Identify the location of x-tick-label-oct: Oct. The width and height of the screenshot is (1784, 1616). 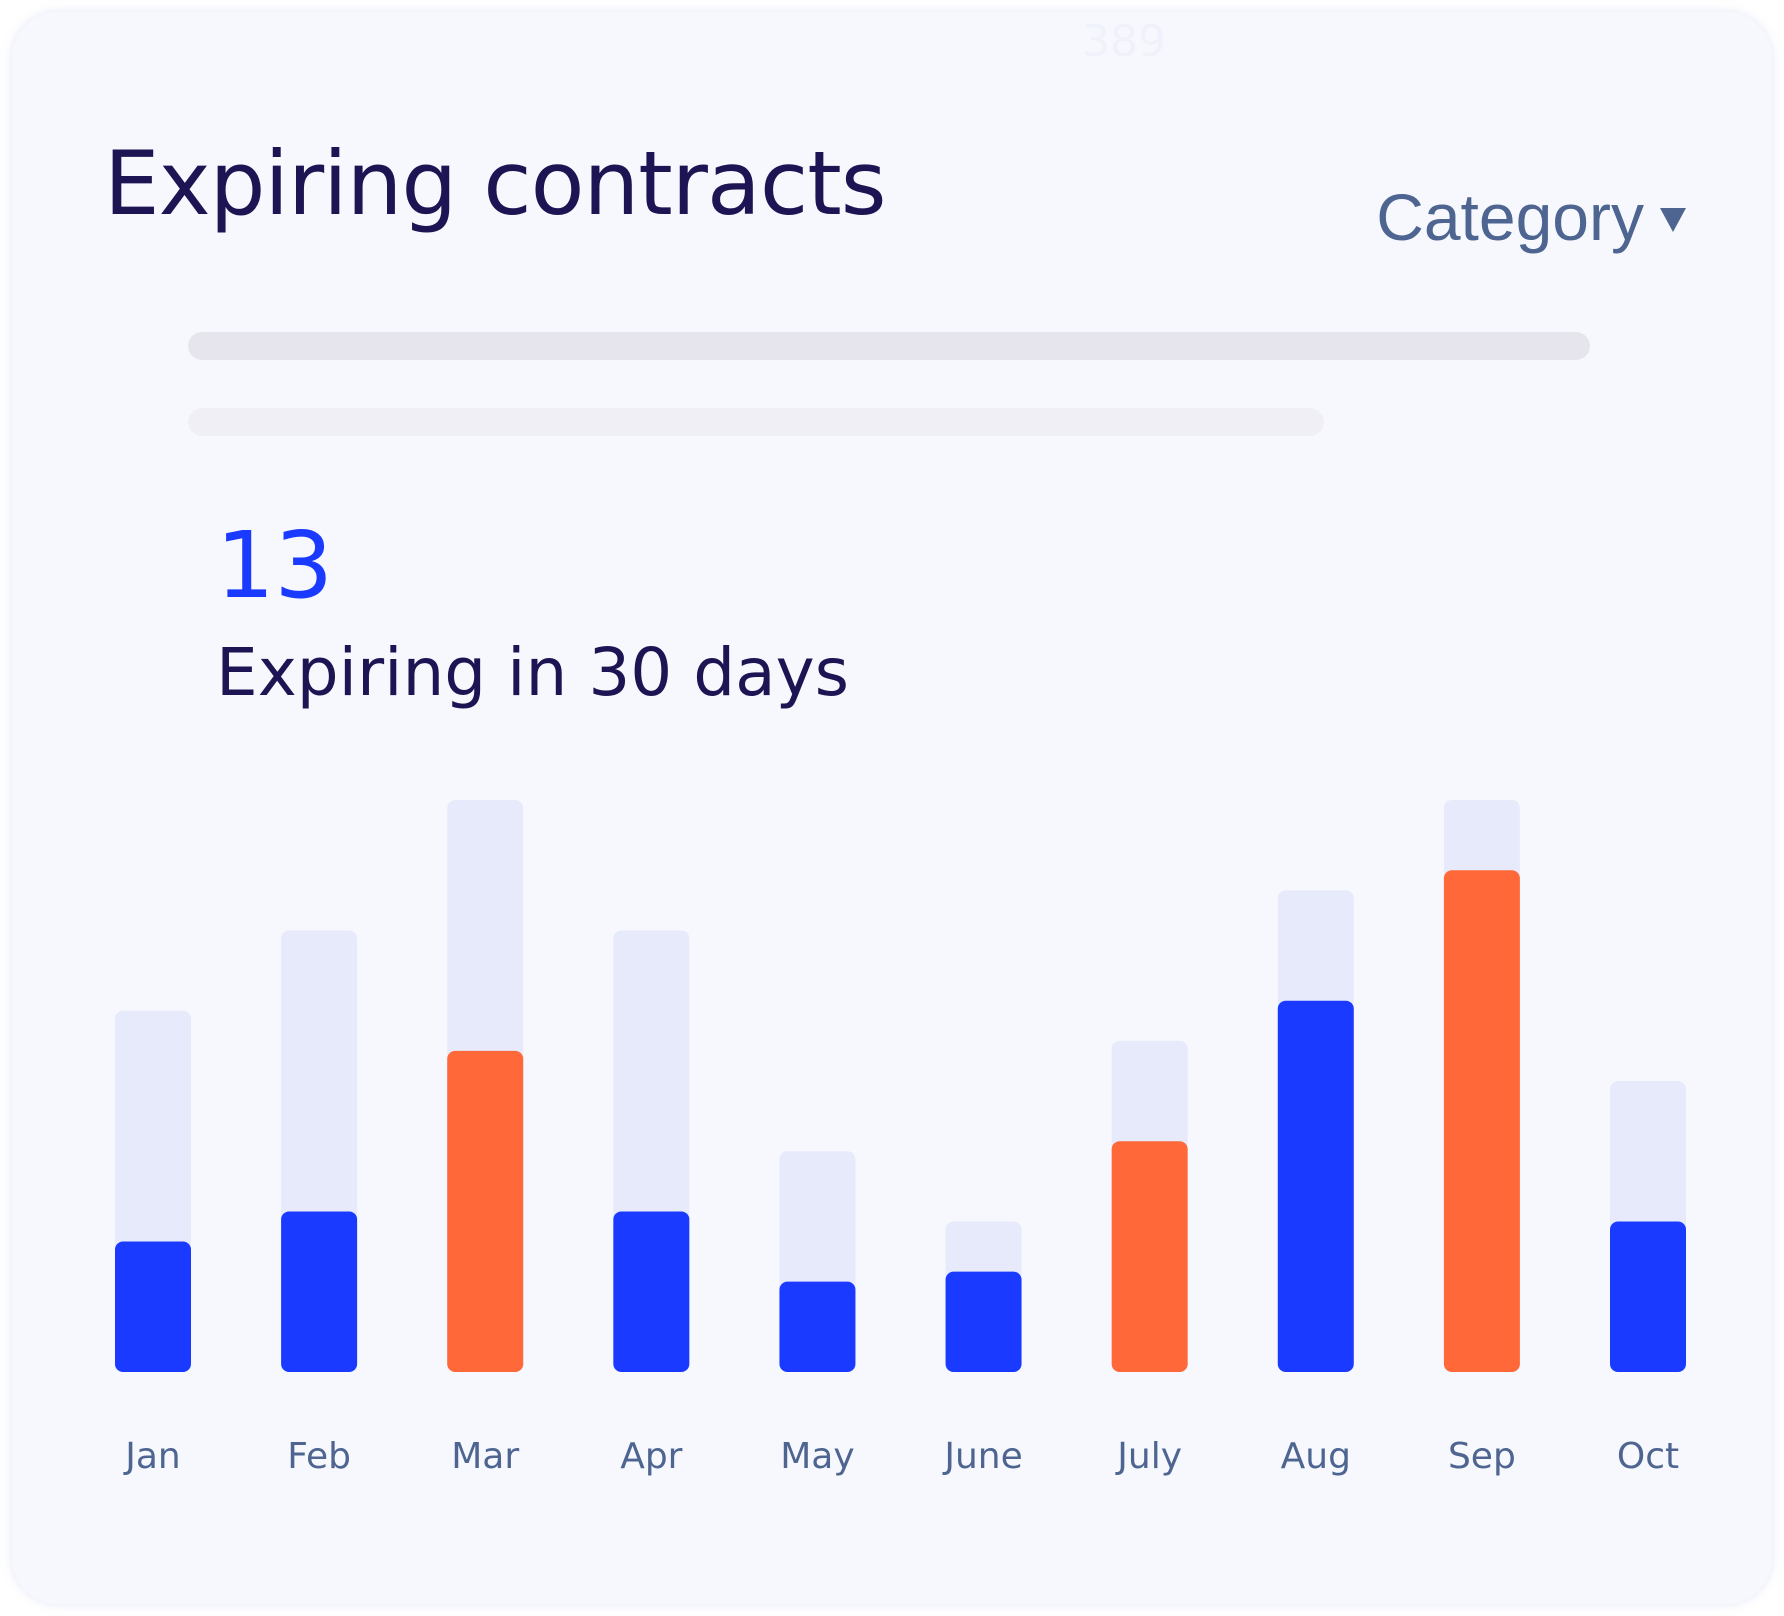
(1648, 1456).